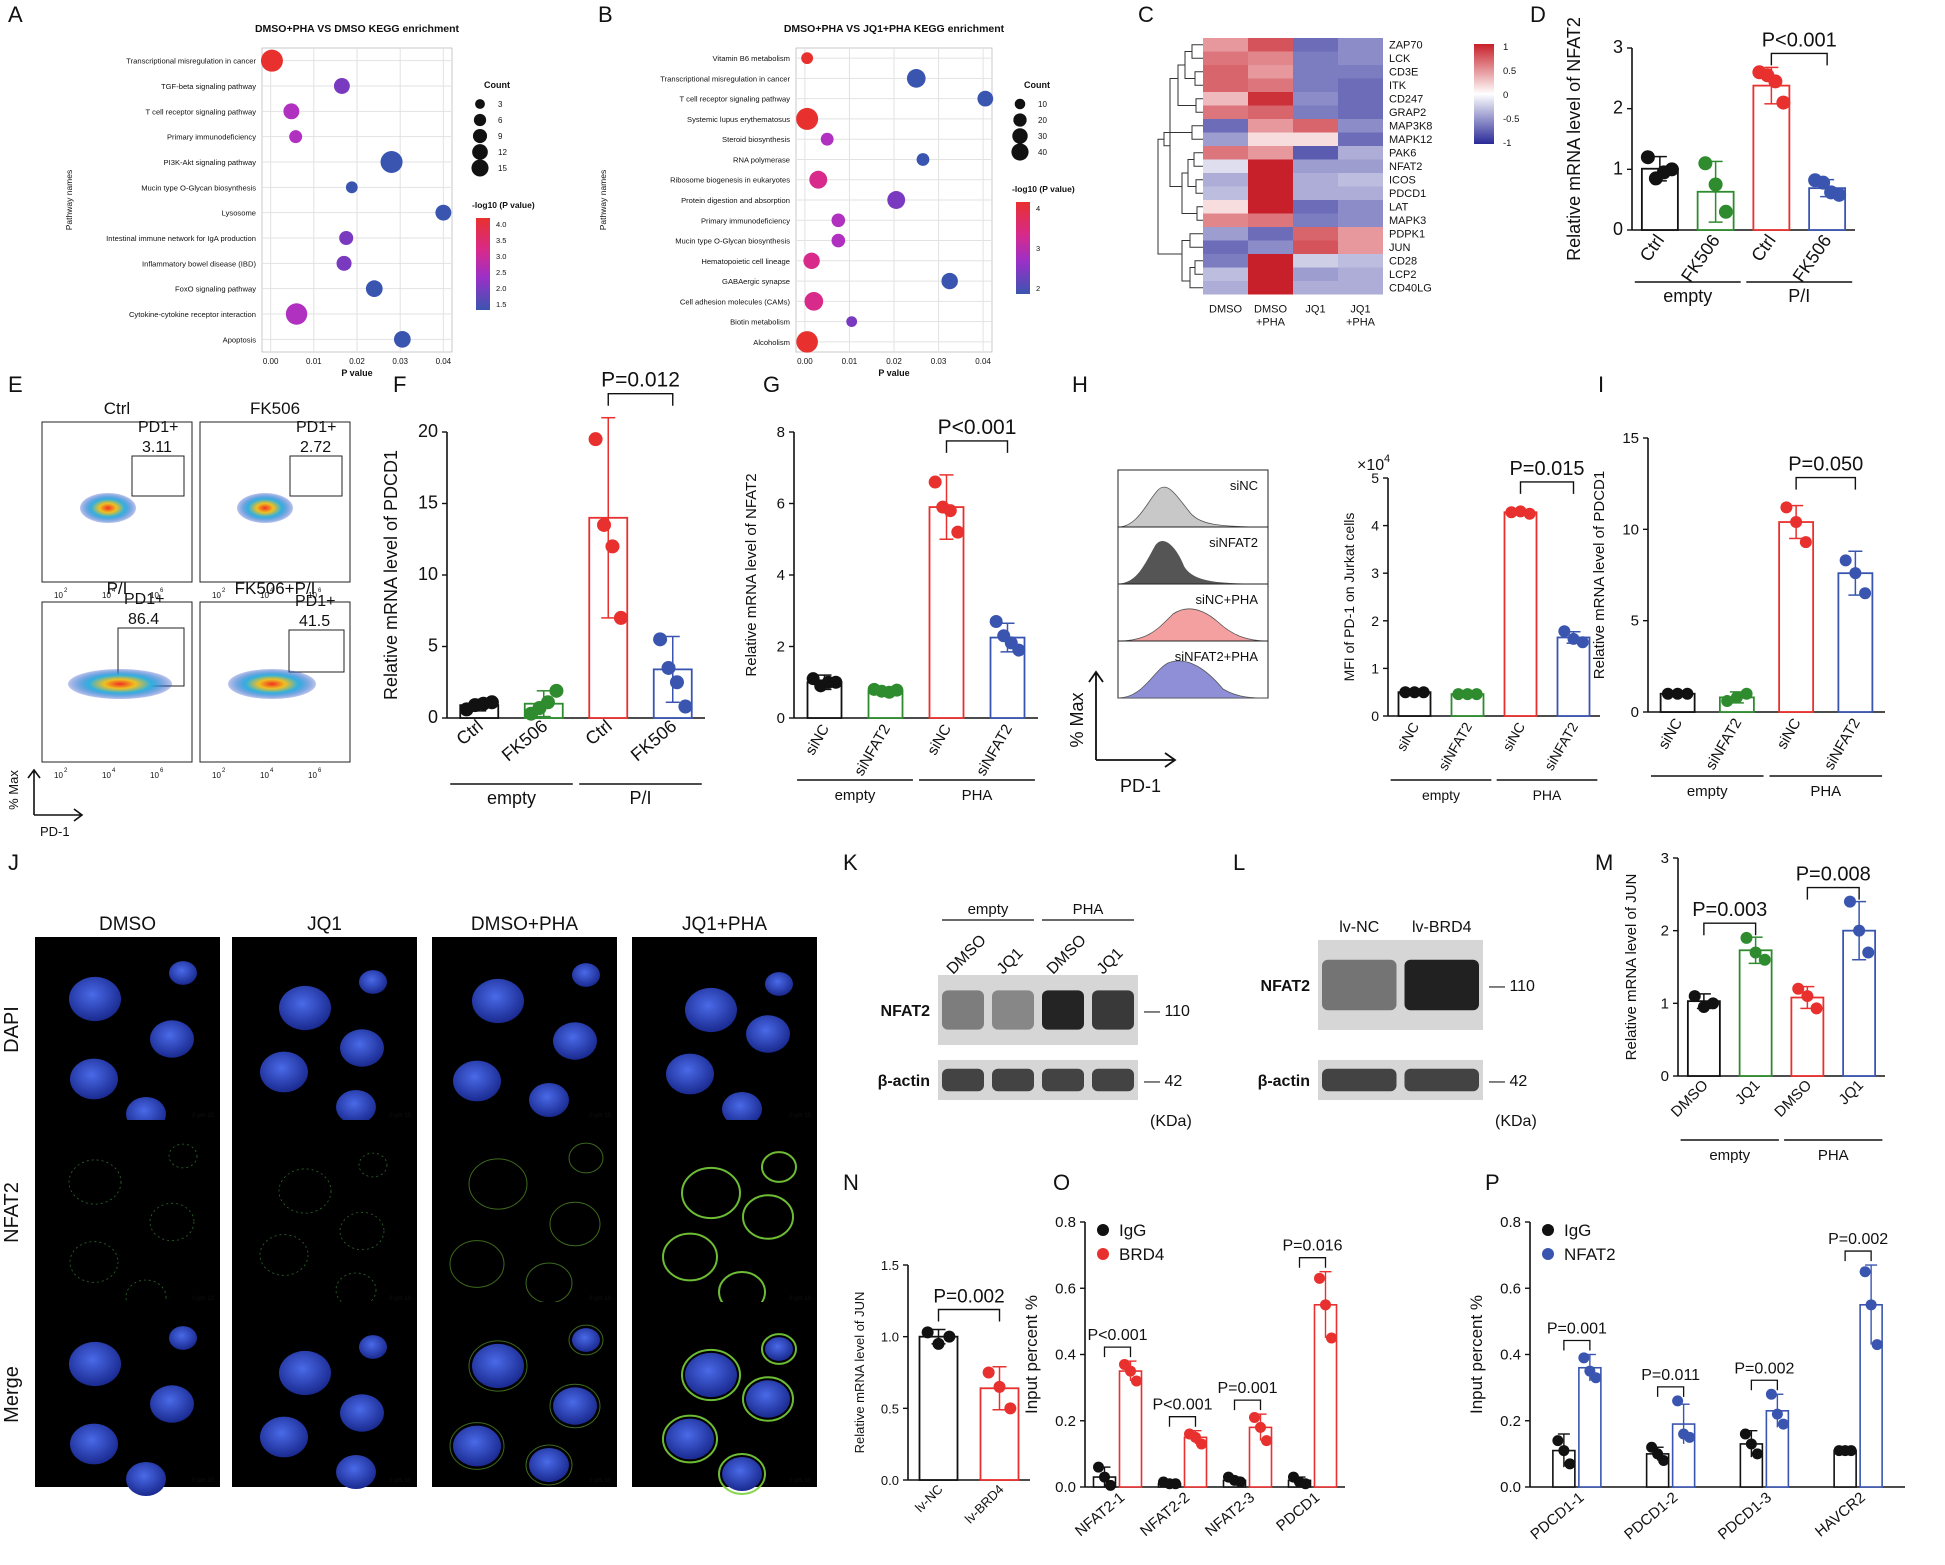 This screenshot has height=1565, width=1945. What do you see at coordinates (890, 1265) in the screenshot?
I see `y-tick-label: 1.5` at bounding box center [890, 1265].